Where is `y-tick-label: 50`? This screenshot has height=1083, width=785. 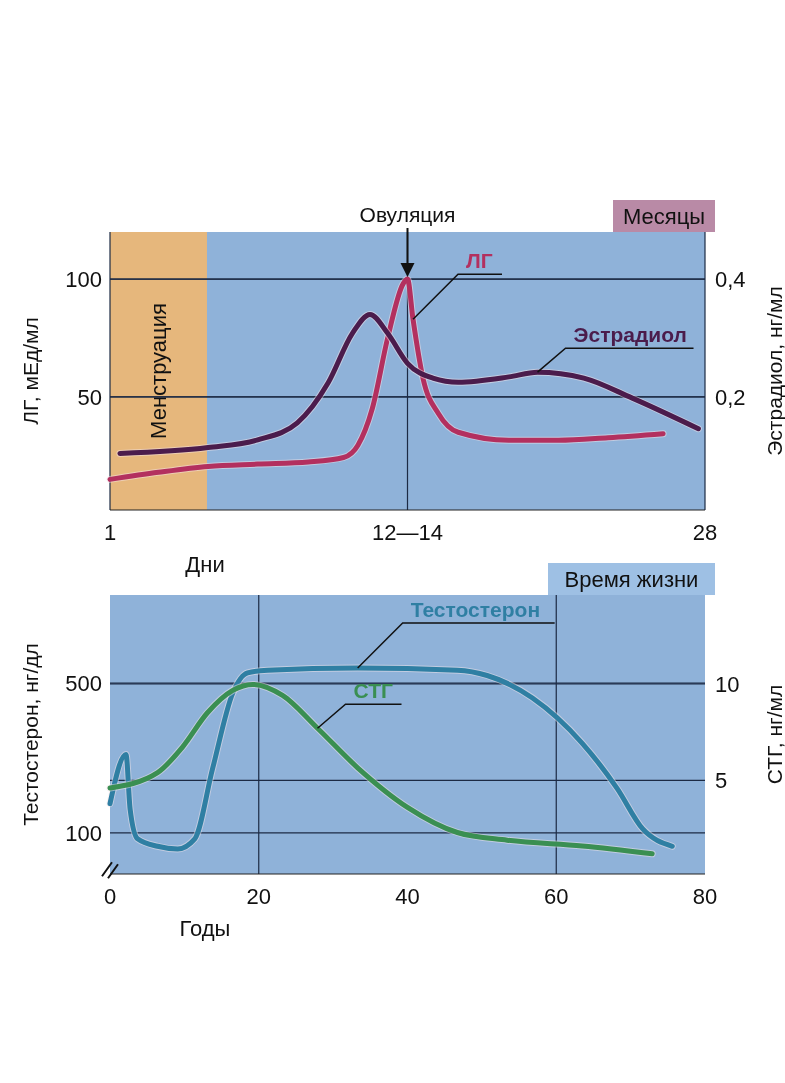
y-tick-label: 50 is located at coordinates (89, 397).